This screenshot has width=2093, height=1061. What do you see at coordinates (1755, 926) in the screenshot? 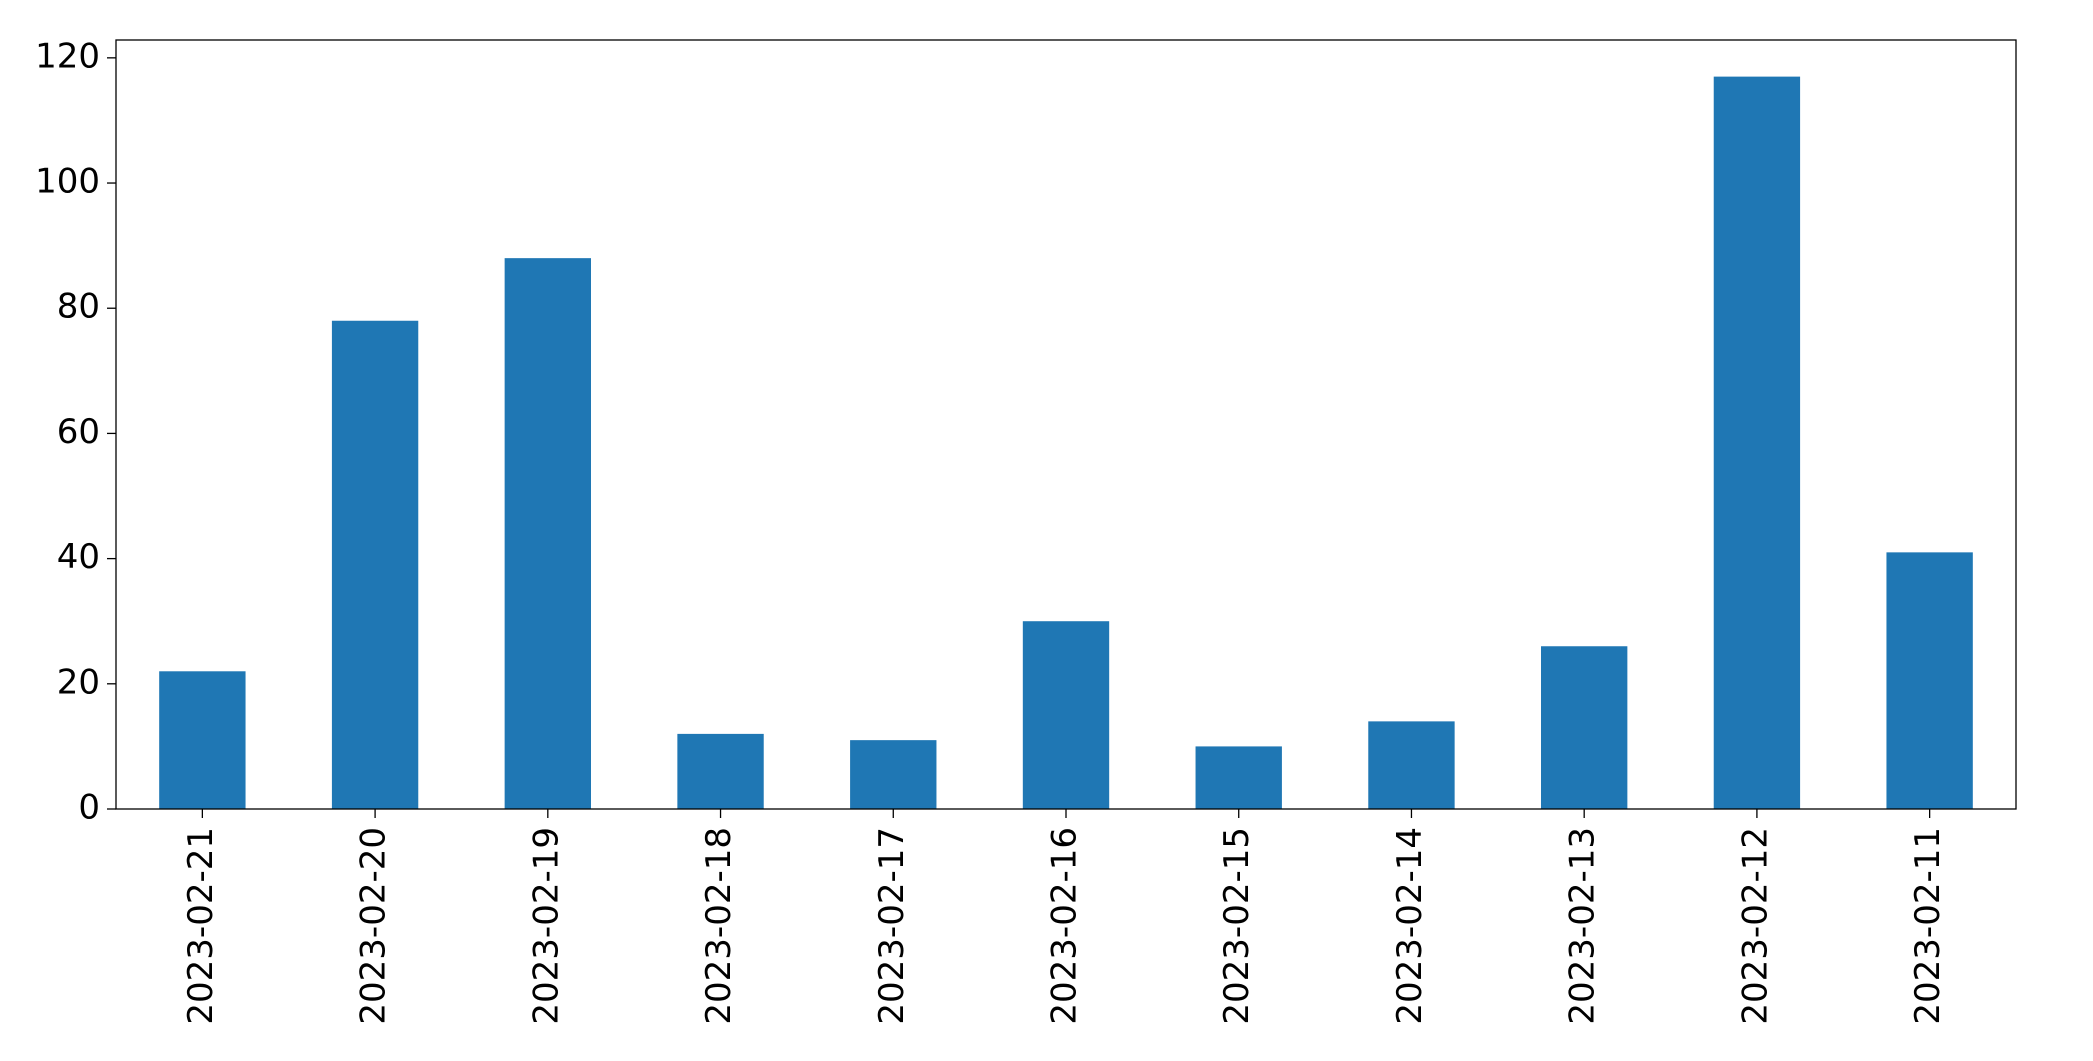
I see `x-tick-label: 2023-02-12` at bounding box center [1755, 926].